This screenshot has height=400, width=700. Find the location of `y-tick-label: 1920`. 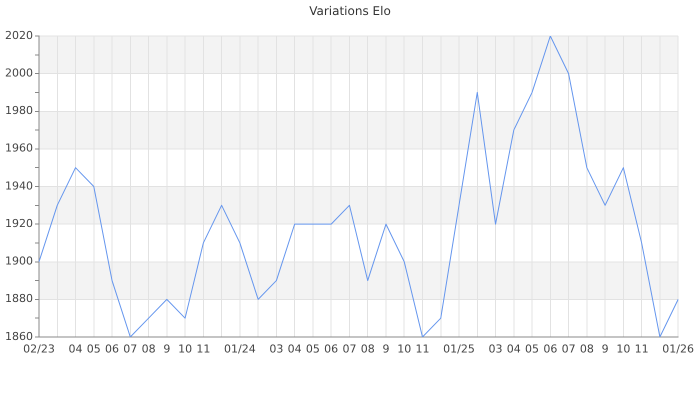

y-tick-label: 1920 is located at coordinates (19, 223).